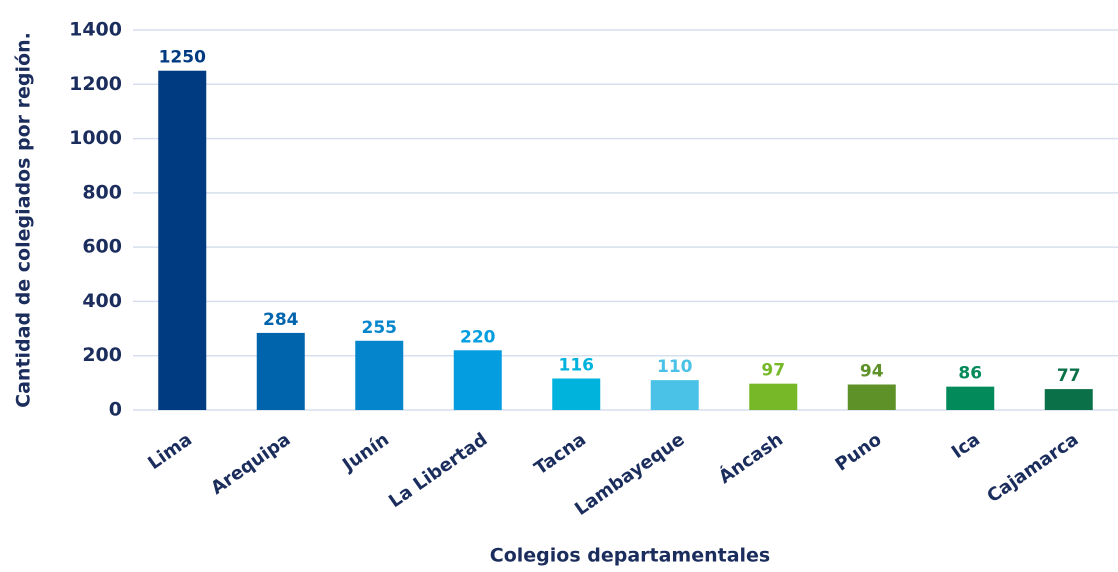 Image resolution: width=1118 pixels, height=572 pixels. I want to click on y-tick-label: 1000, so click(95, 138).